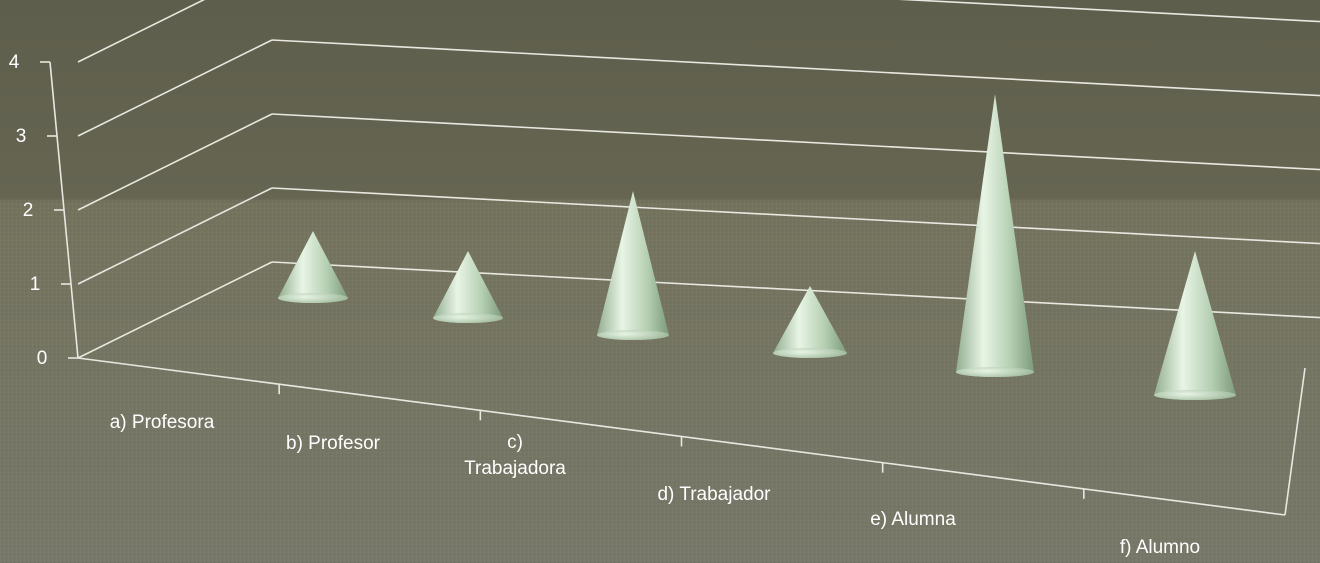  I want to click on x-category-label-1: b) Profesor, so click(333, 443).